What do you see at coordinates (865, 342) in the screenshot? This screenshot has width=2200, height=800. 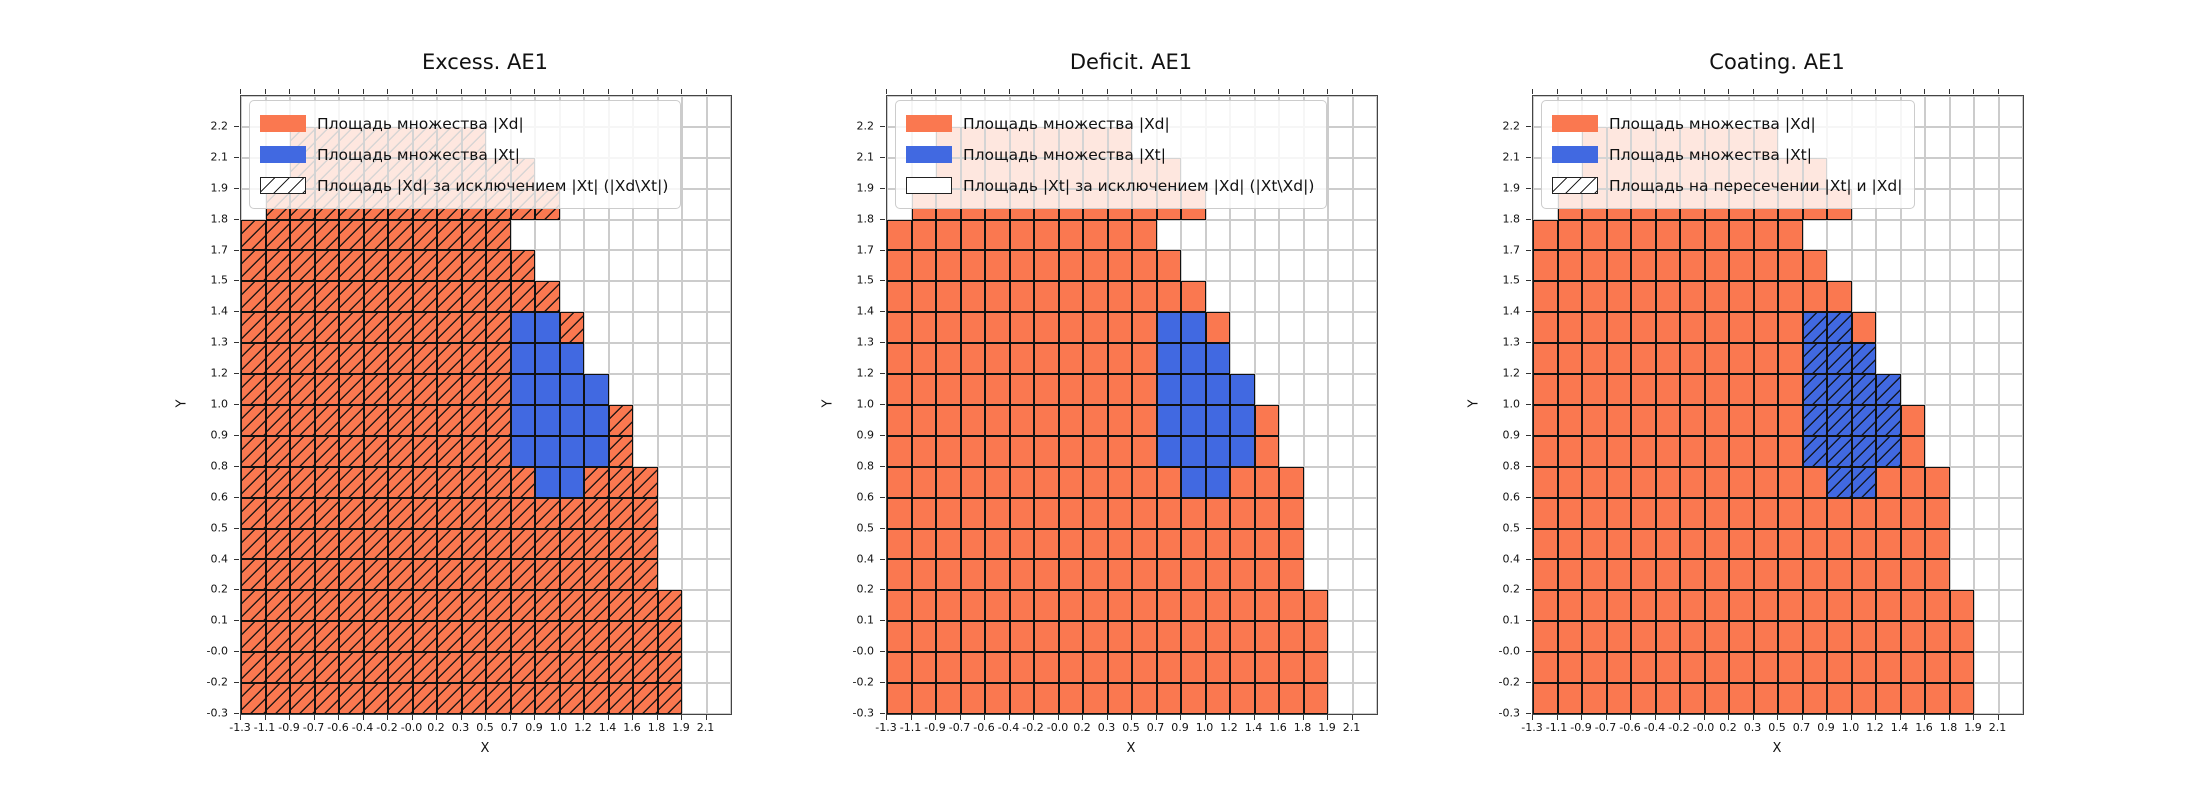 I see `y-tick-label: 1.3` at bounding box center [865, 342].